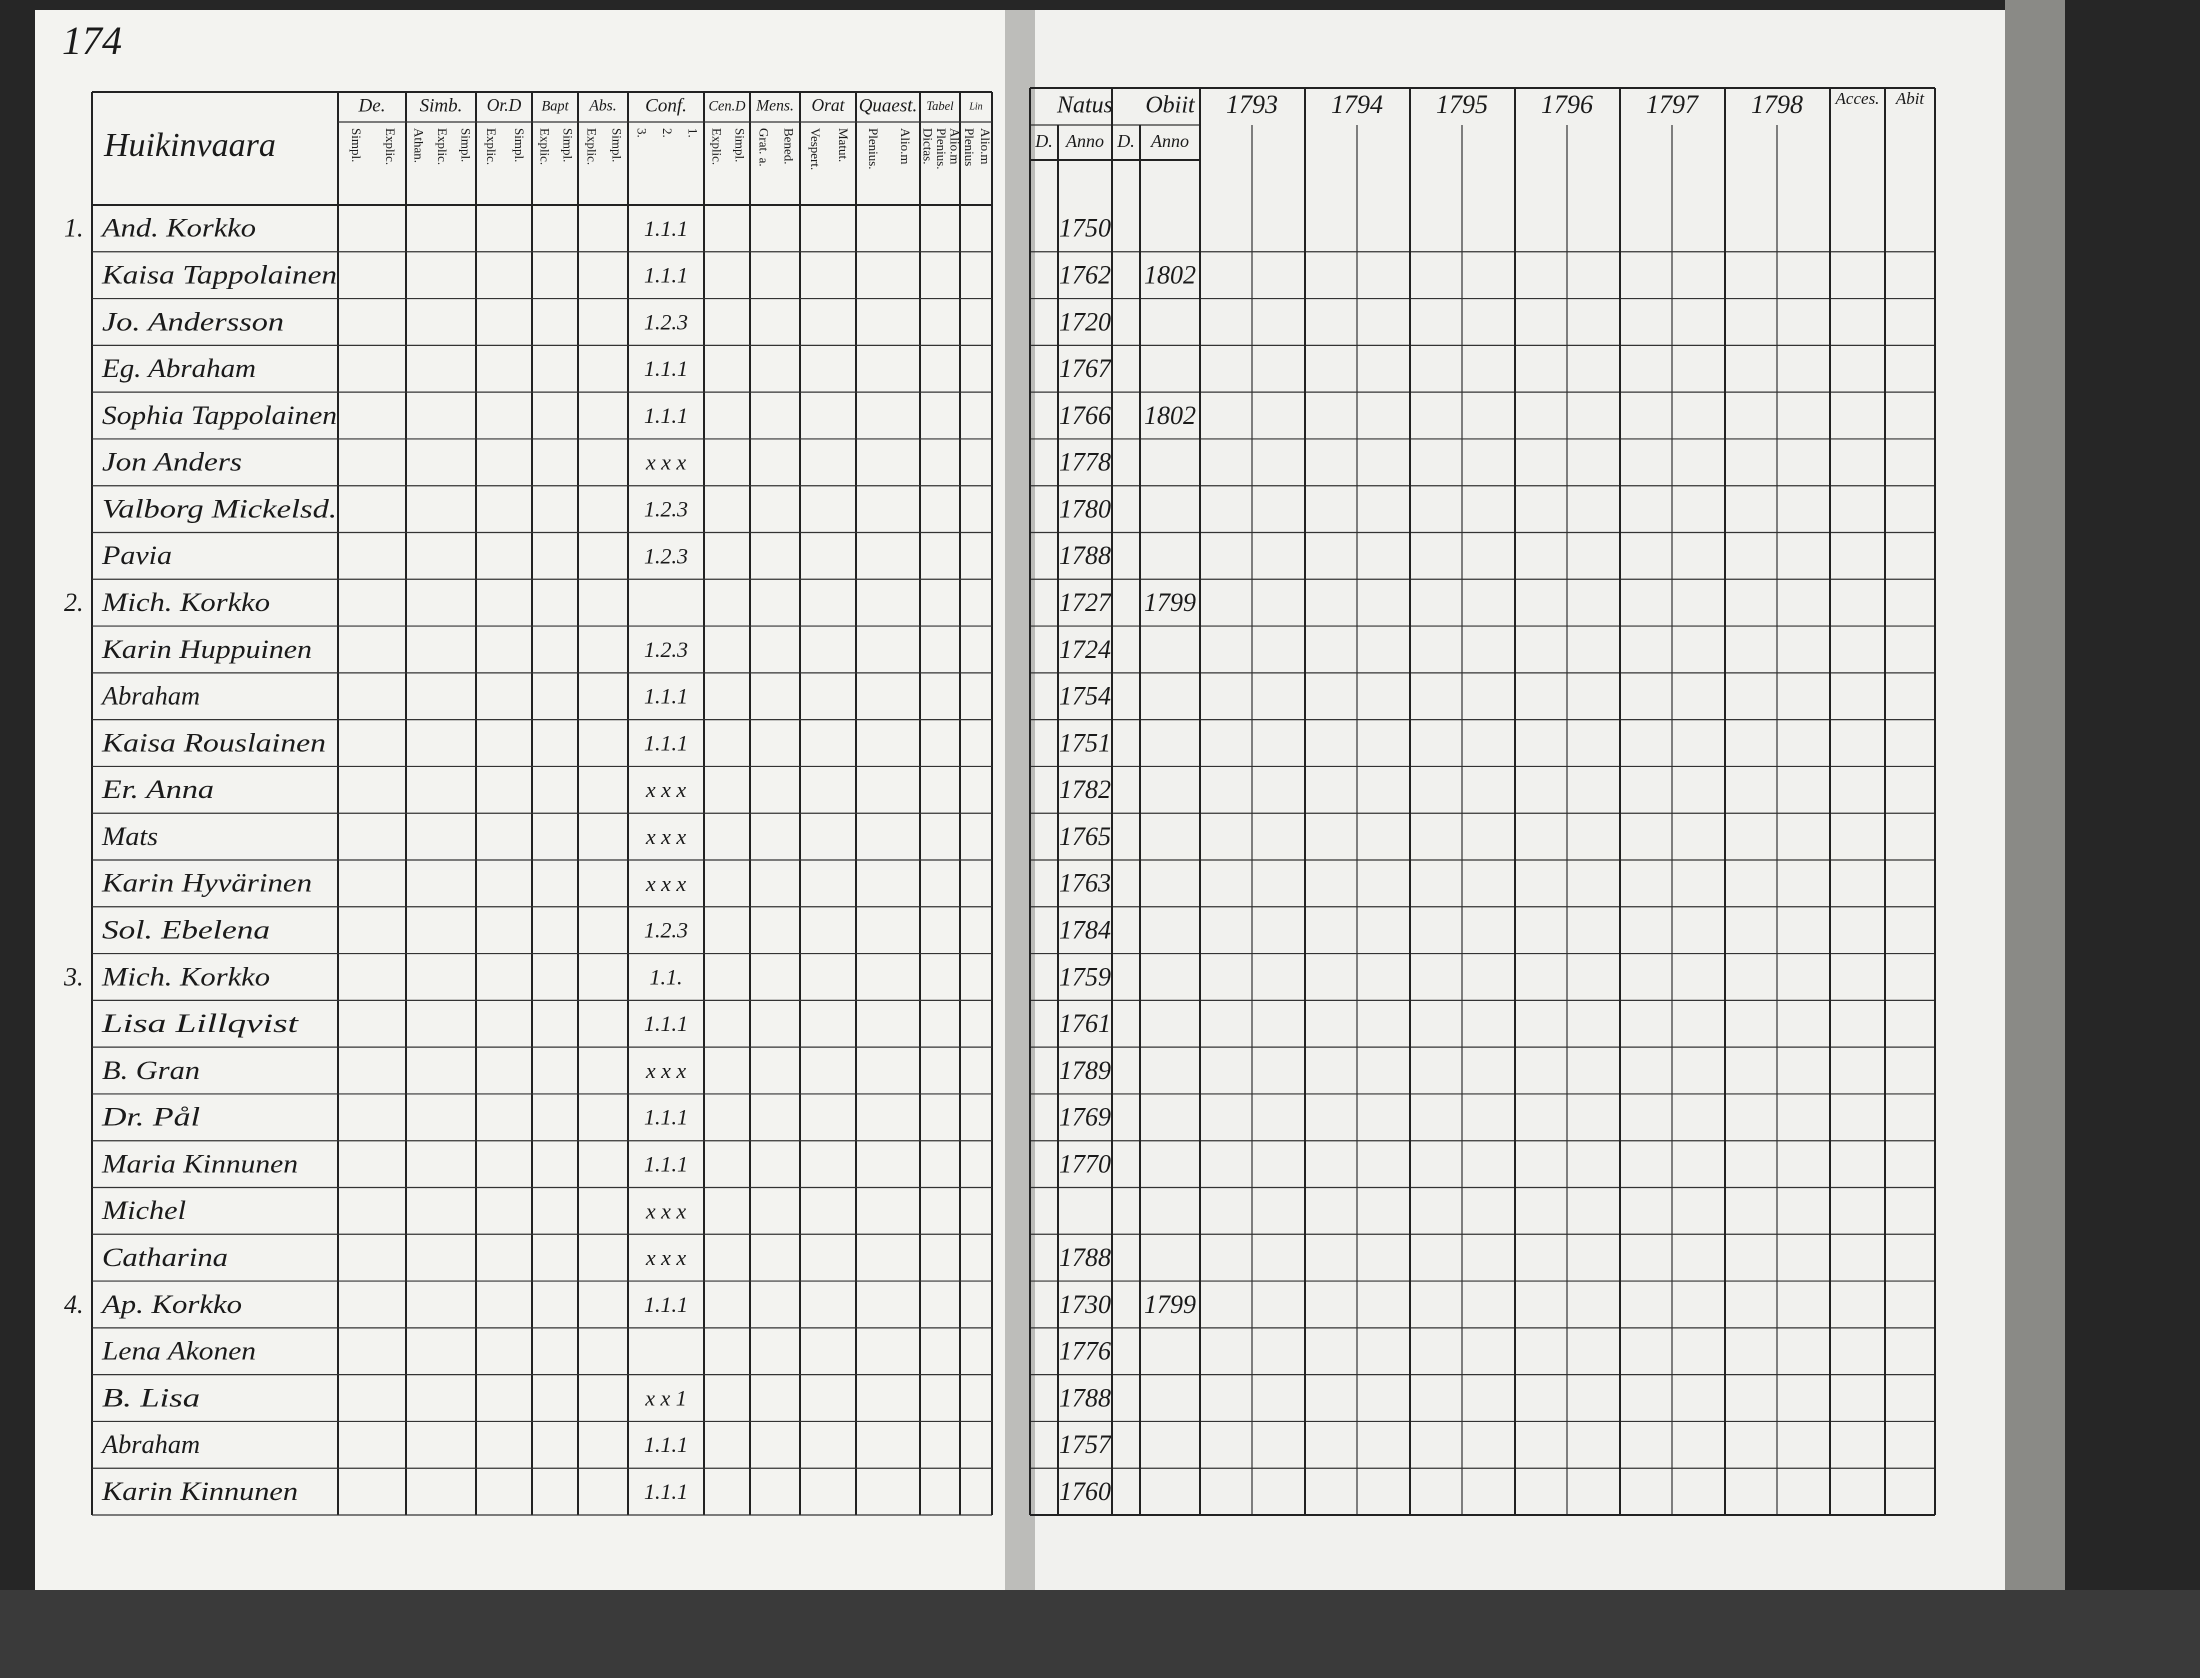  What do you see at coordinates (602, 106) in the screenshot?
I see `column-header: Abs.` at bounding box center [602, 106].